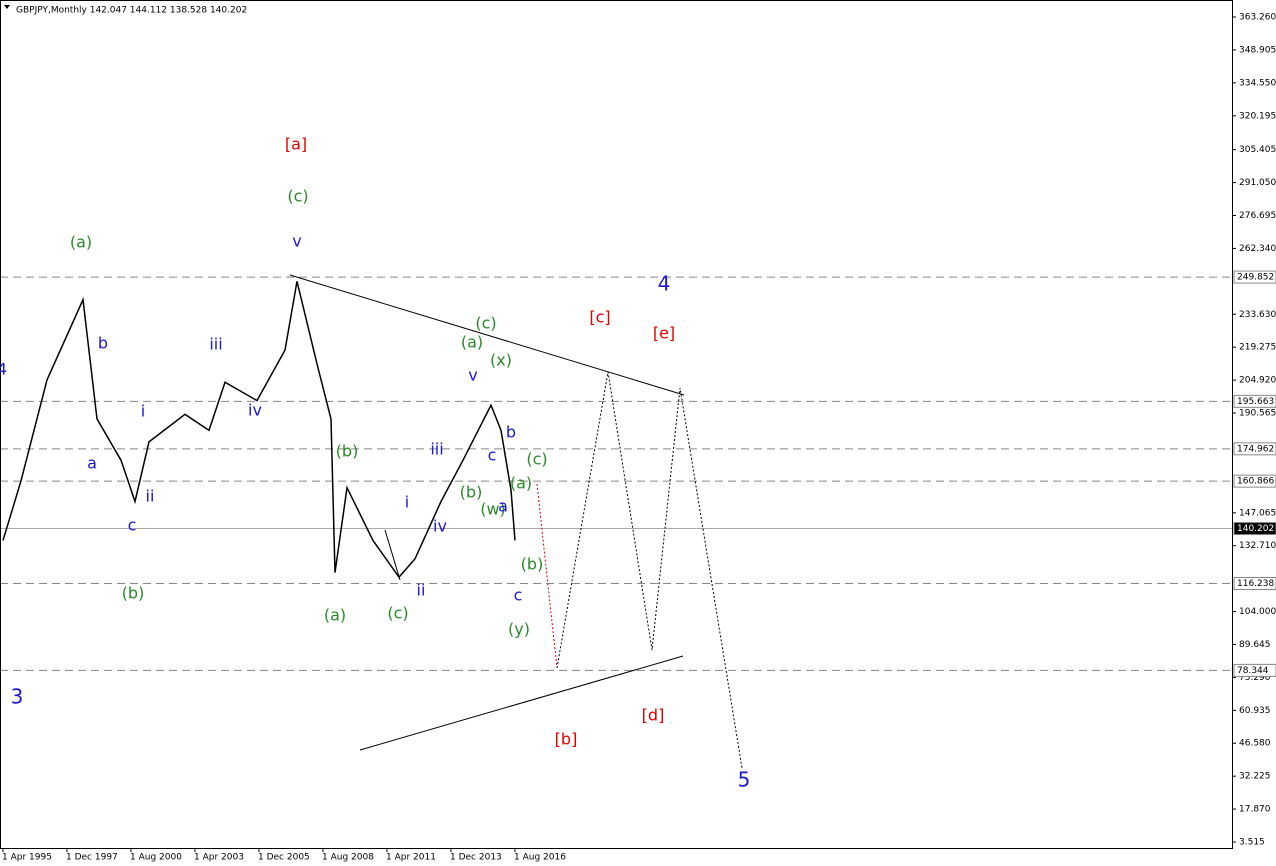 The width and height of the screenshot is (1276, 866). What do you see at coordinates (1255, 777) in the screenshot?
I see `y-tick-label: 32.225` at bounding box center [1255, 777].